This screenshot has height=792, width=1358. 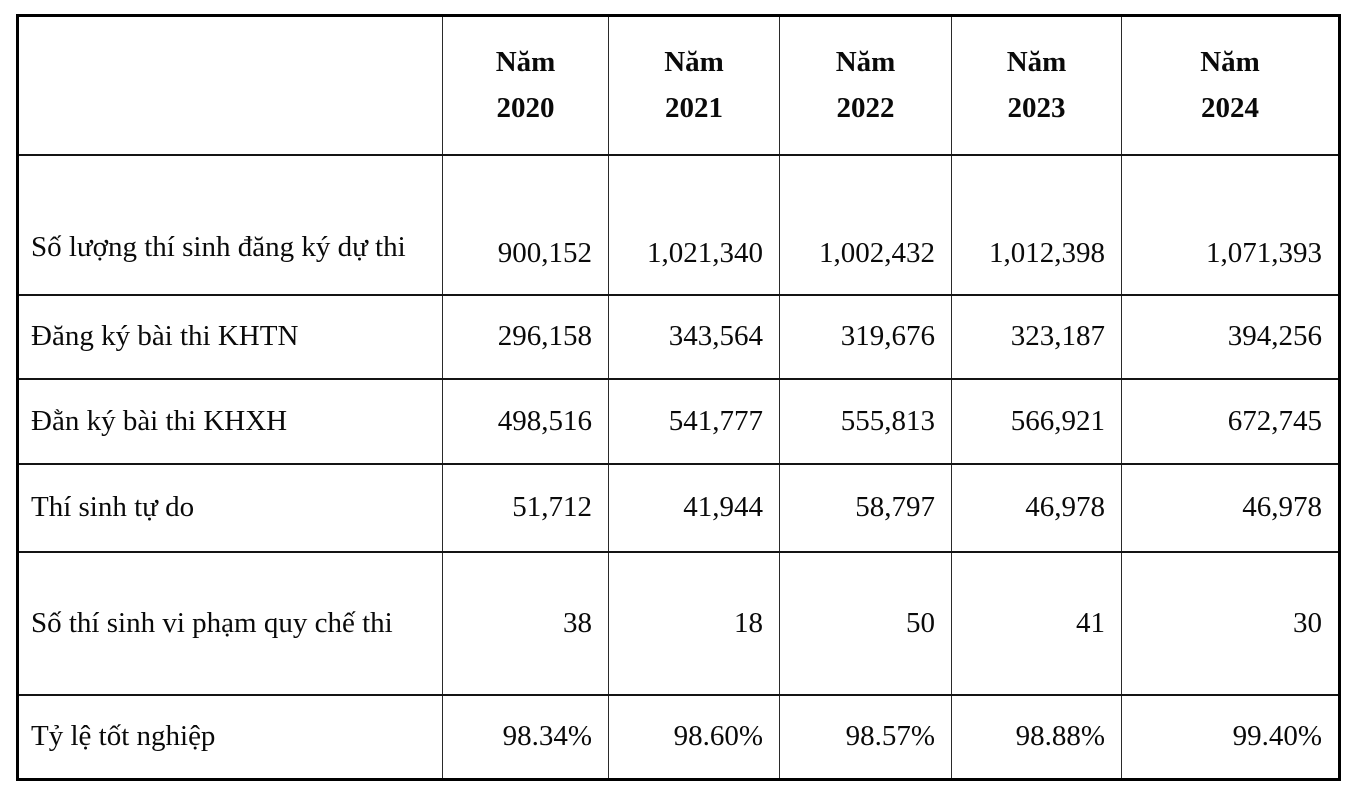 I want to click on cell-value: 541,777, so click(x=694, y=421).